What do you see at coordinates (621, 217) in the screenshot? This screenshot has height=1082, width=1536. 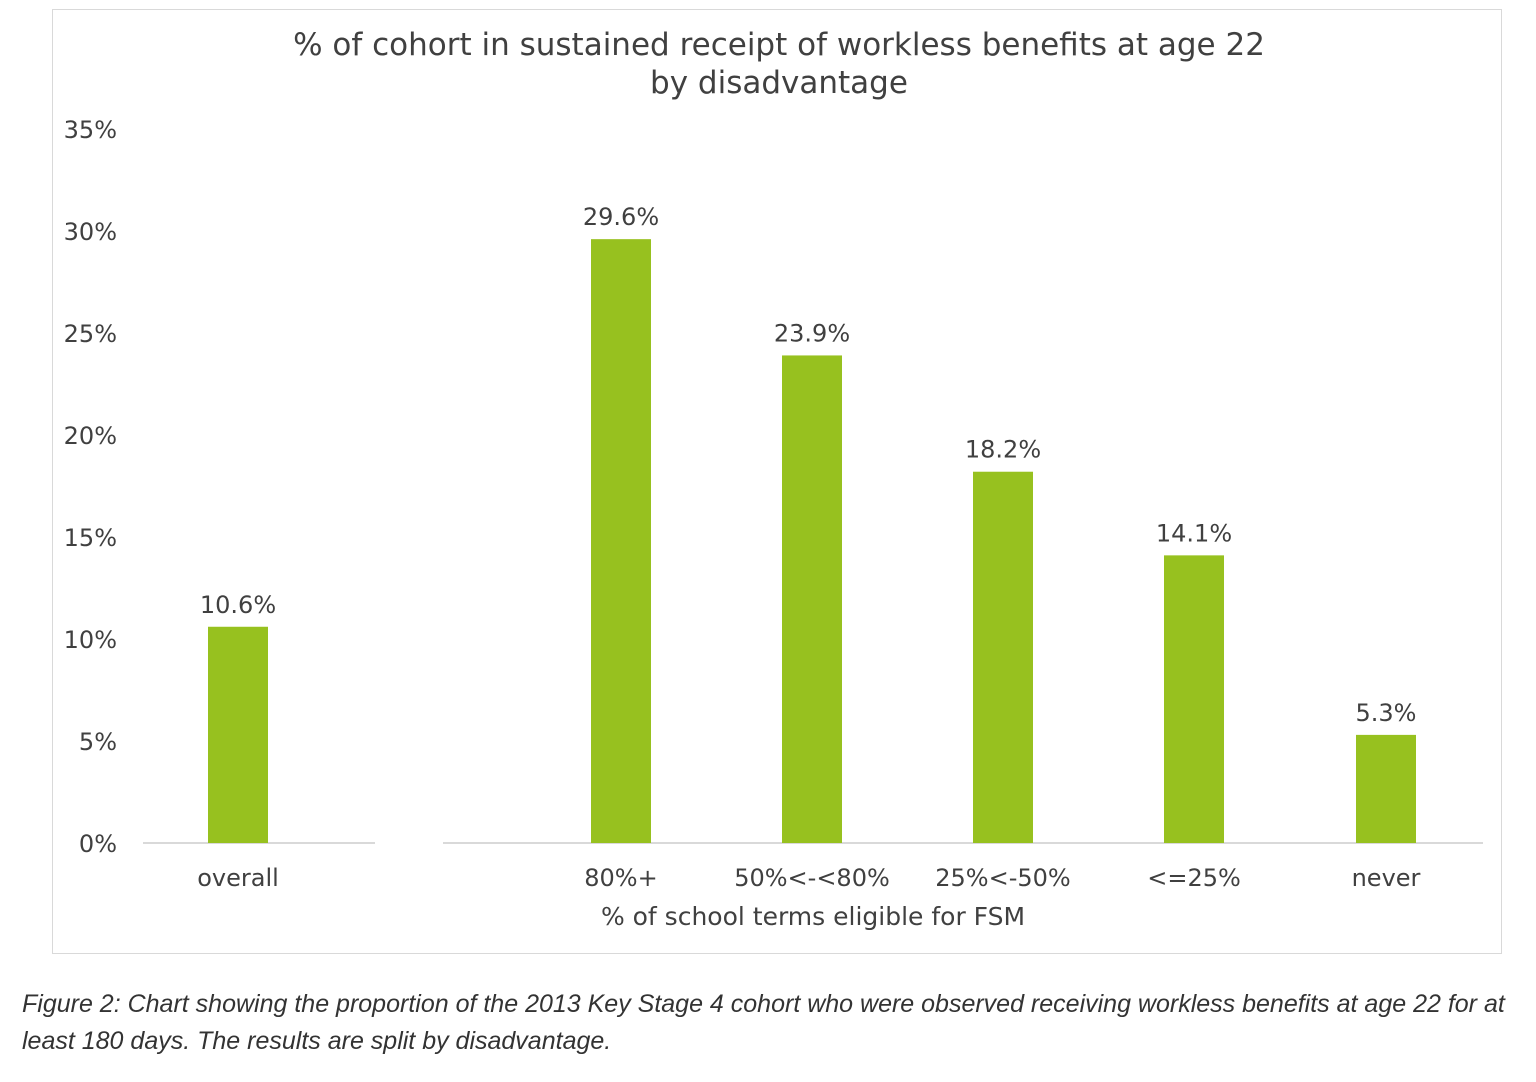 I see `data-label: 29.6%` at bounding box center [621, 217].